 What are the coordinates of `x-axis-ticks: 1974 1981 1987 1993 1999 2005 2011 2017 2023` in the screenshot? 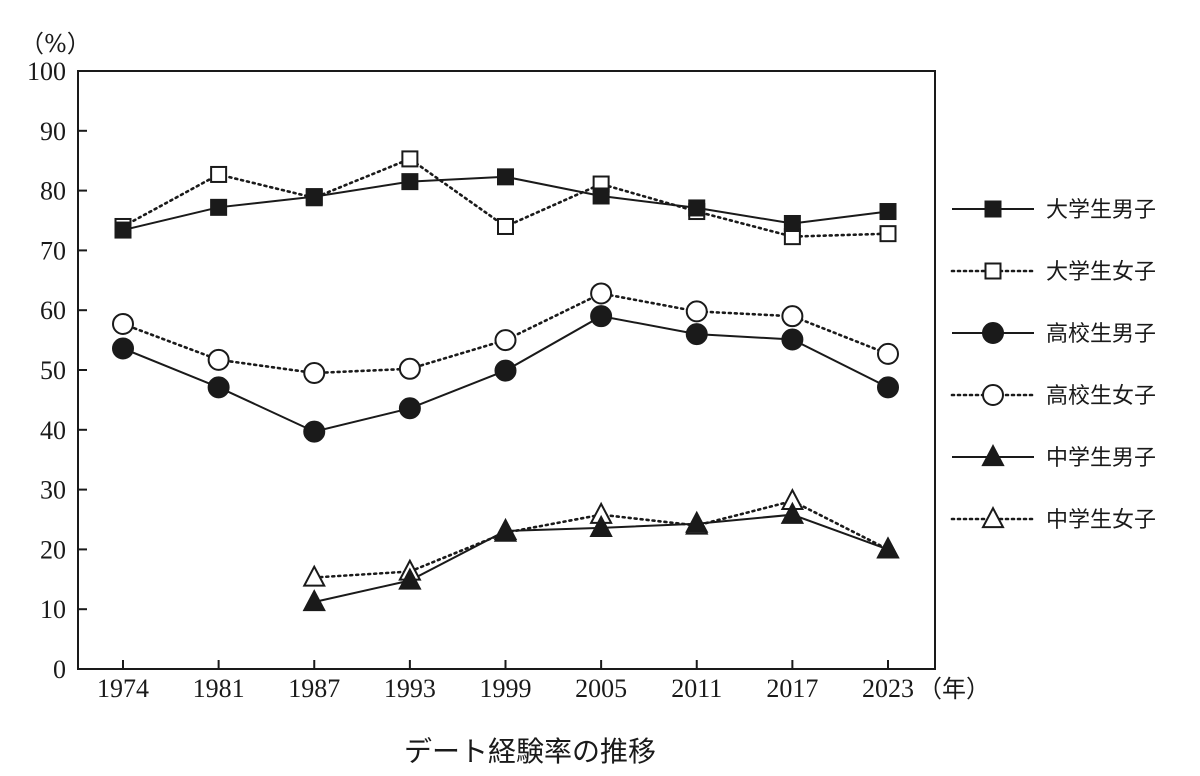 It's located at (505, 681).